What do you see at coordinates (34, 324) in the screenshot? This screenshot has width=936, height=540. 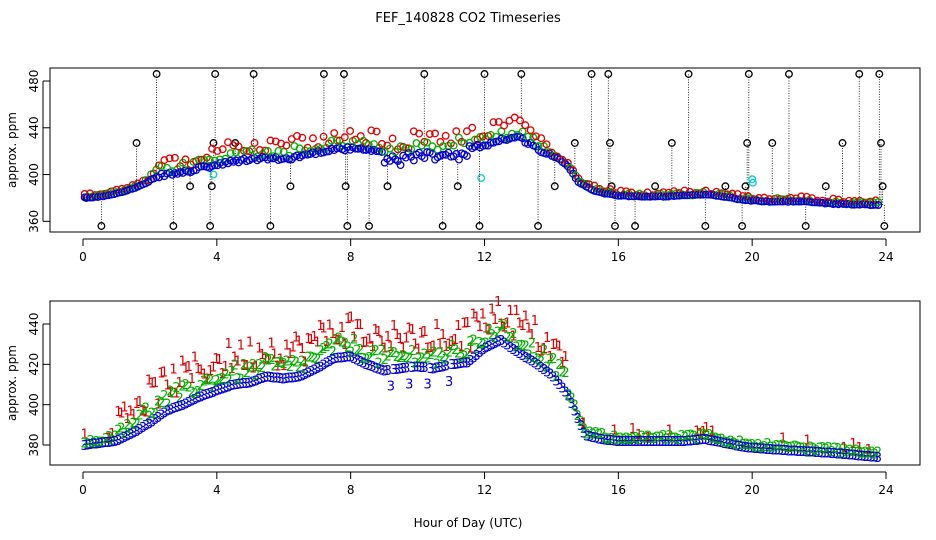 I see `y-tick-label: 440` at bounding box center [34, 324].